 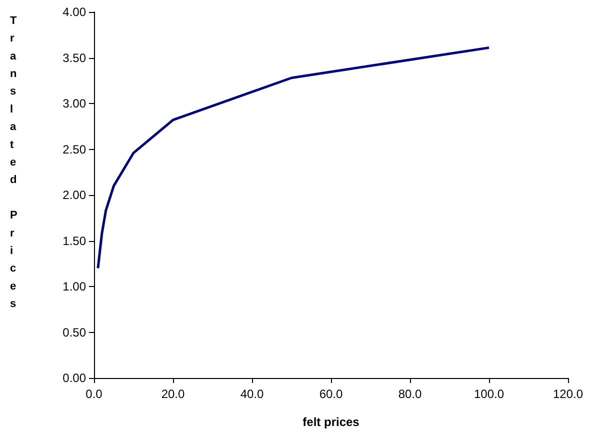 What do you see at coordinates (74, 241) in the screenshot?
I see `y-tick-label: 1.50` at bounding box center [74, 241].